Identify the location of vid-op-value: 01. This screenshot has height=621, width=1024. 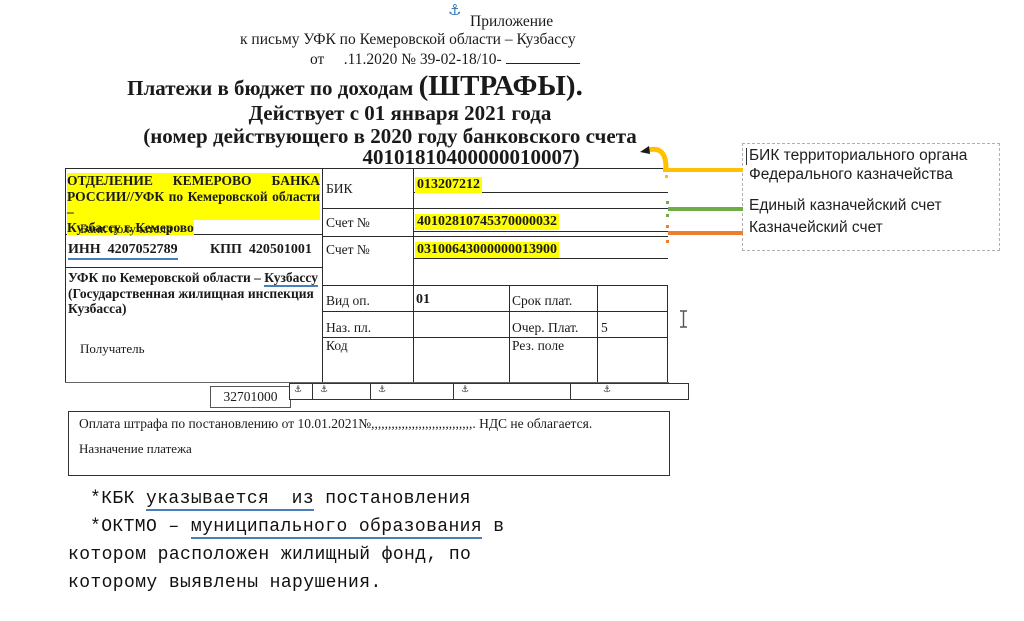
(423, 299).